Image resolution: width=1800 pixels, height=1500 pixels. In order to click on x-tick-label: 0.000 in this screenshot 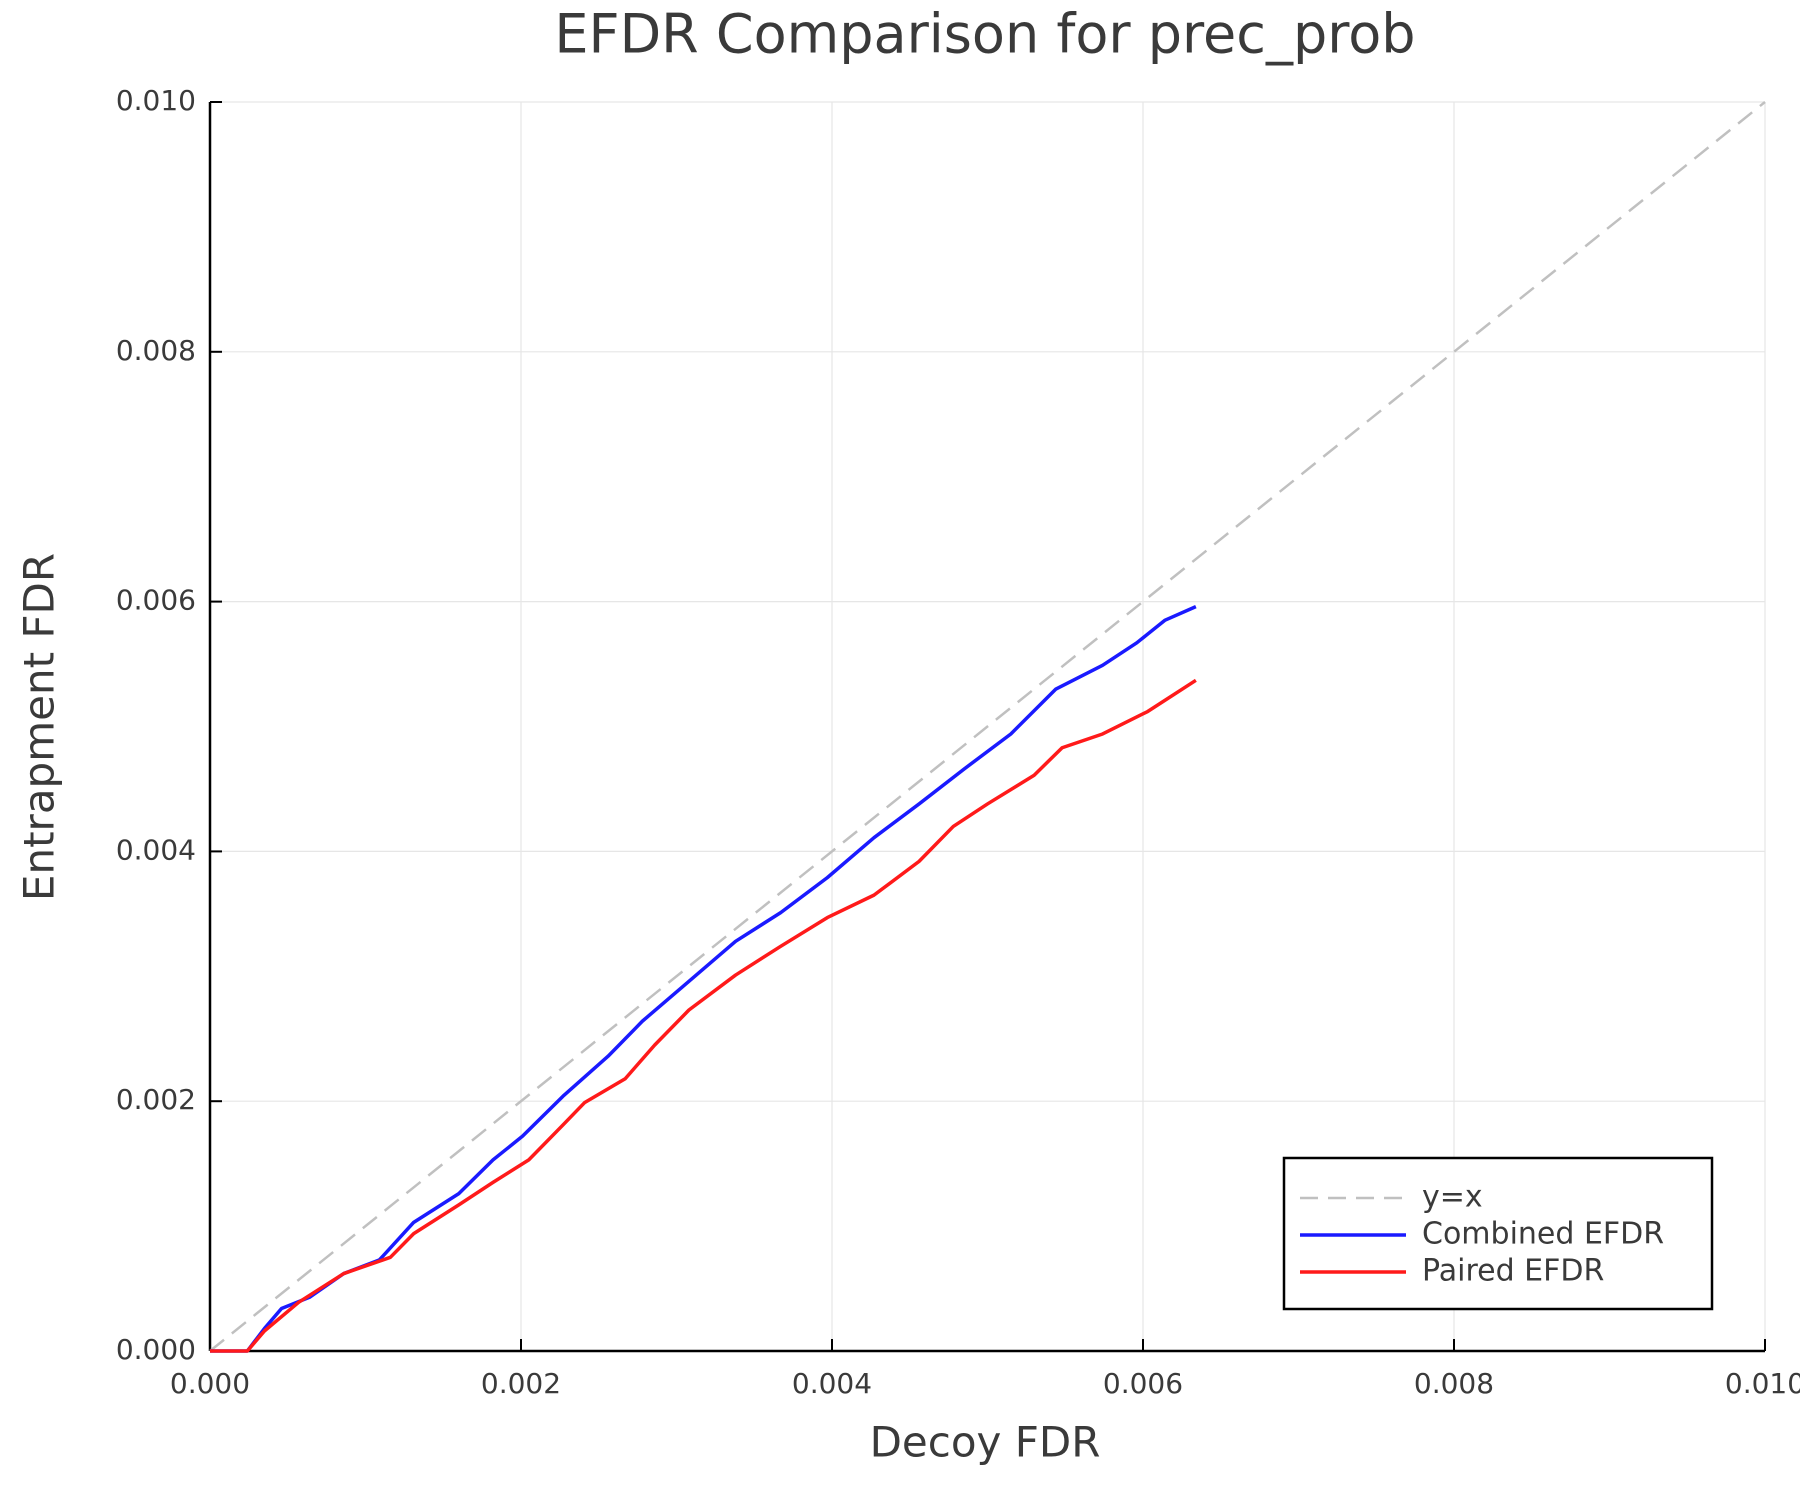, I will do `click(210, 1383)`.